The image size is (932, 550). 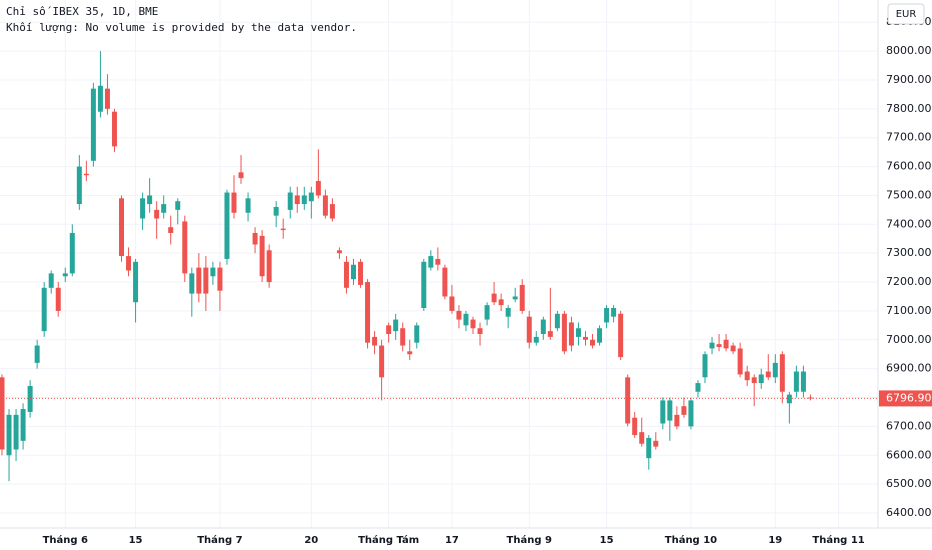 I want to click on y-tick-label: 7400.00, so click(x=909, y=223).